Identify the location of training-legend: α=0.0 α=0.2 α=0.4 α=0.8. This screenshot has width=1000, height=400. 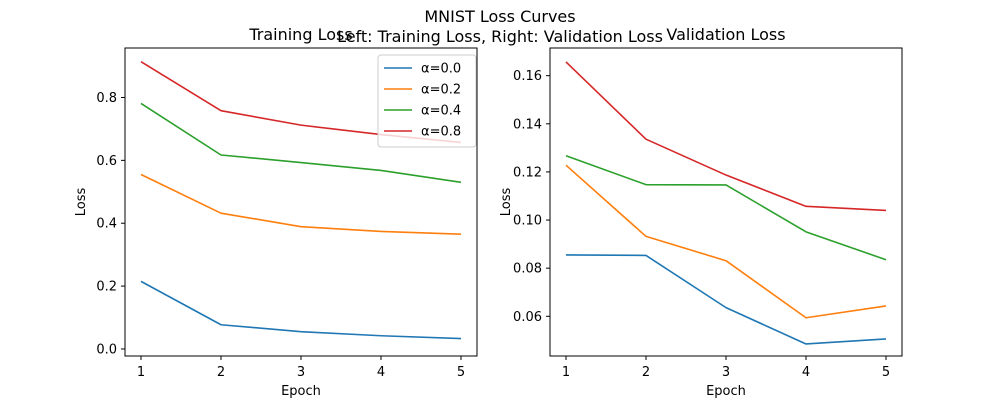
(427, 101).